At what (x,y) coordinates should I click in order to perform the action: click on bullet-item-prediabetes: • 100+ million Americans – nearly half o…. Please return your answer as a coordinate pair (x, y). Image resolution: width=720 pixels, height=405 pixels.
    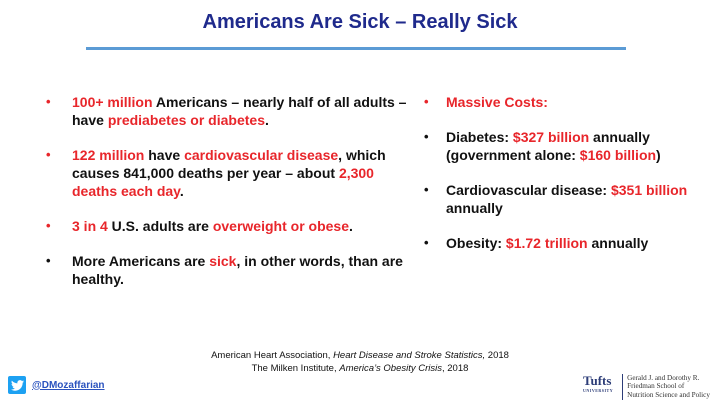
    Looking at the image, I should click on (226, 111).